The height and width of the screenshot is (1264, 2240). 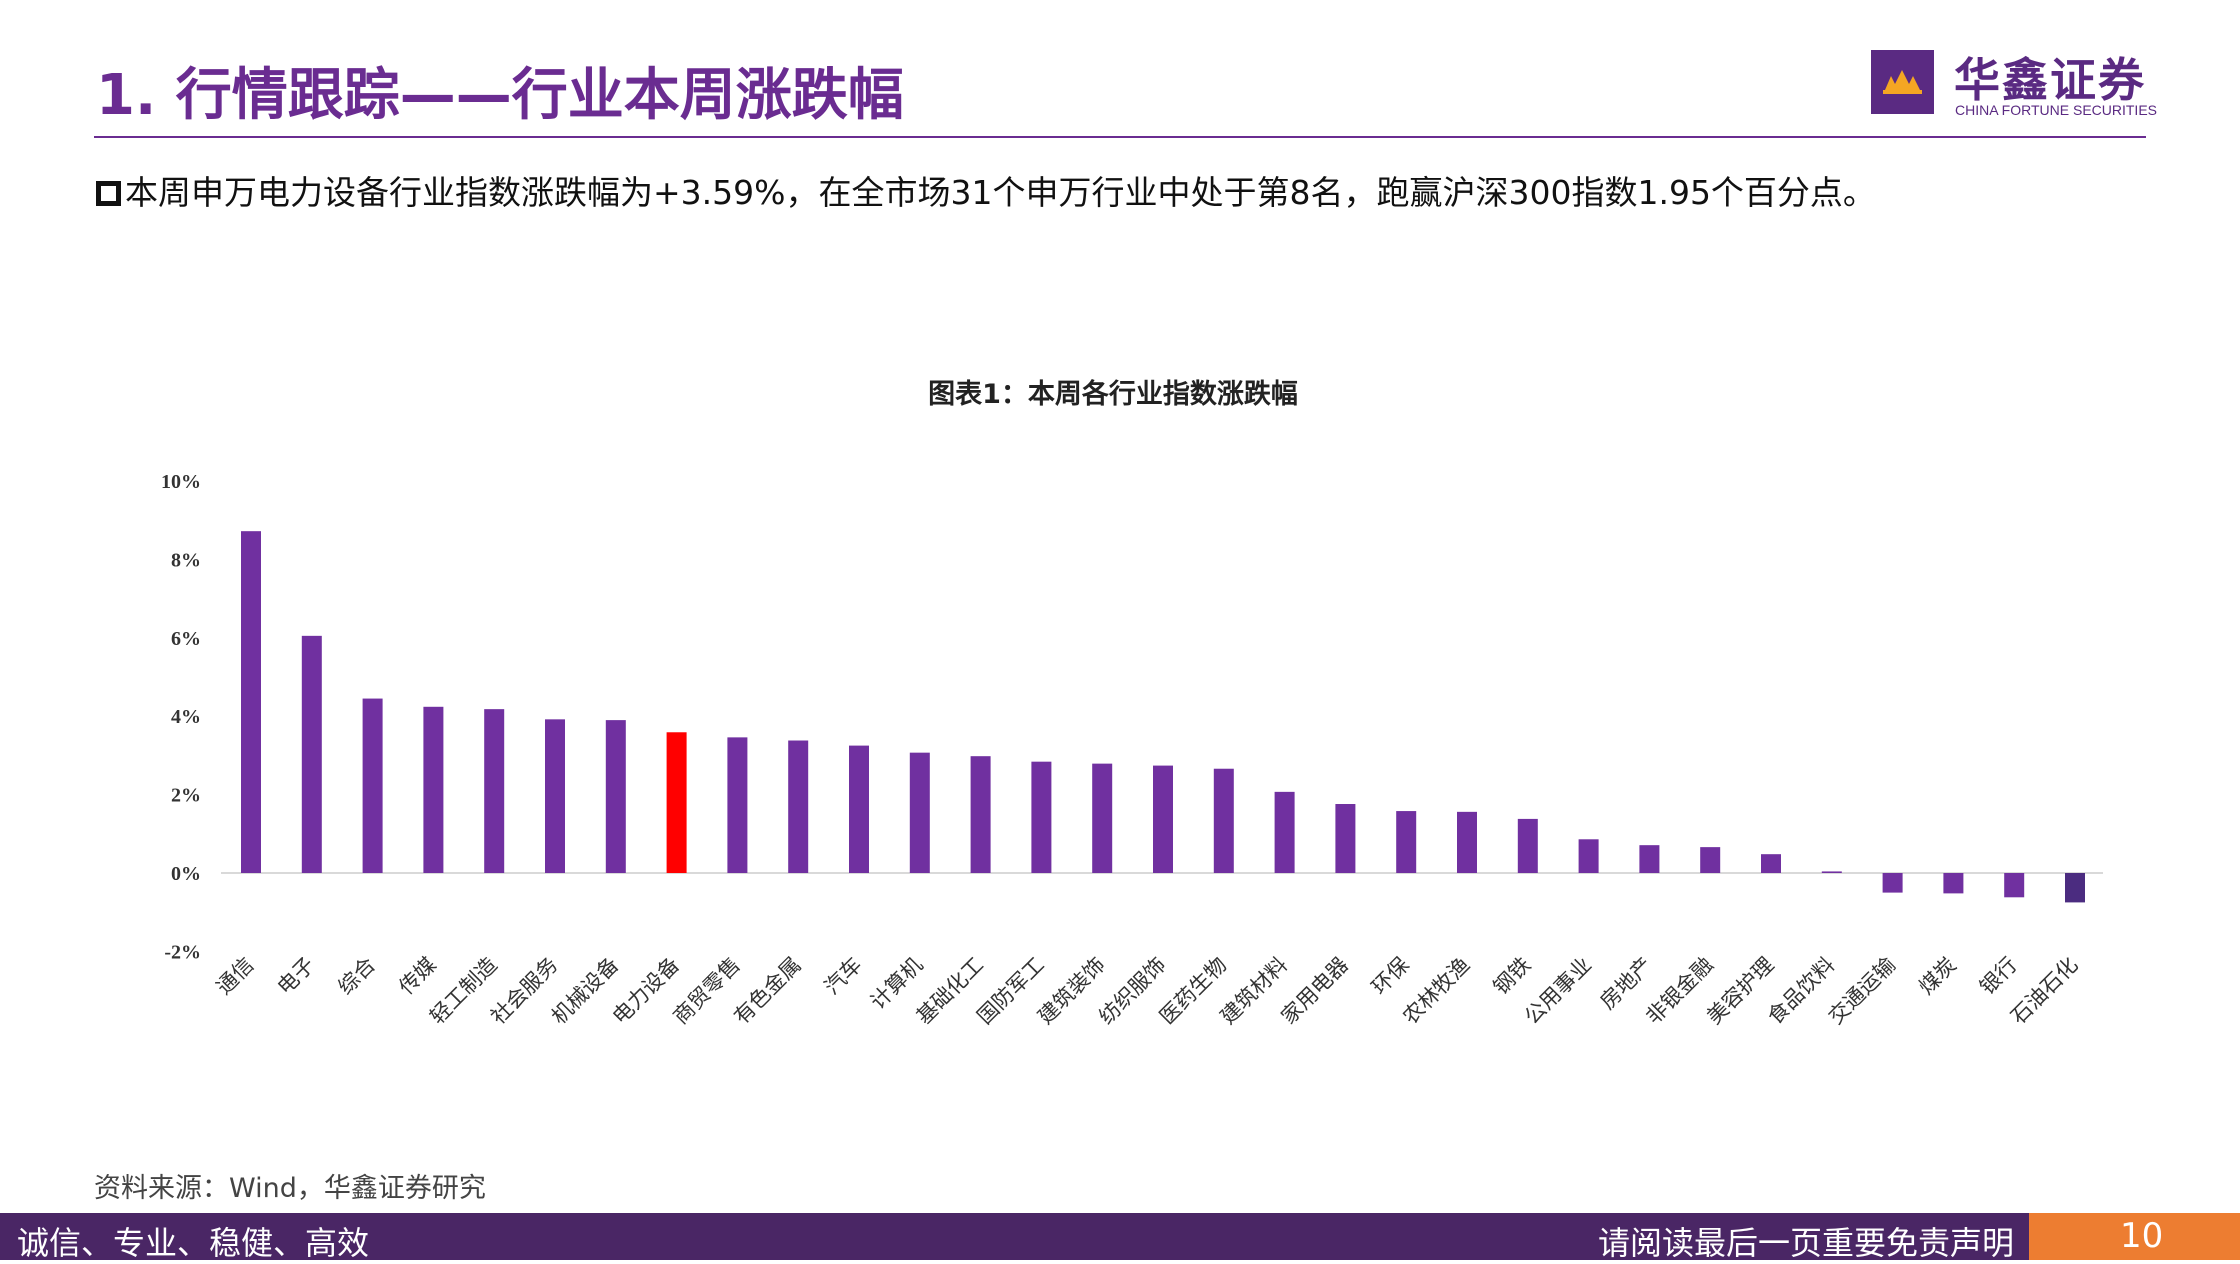 I want to click on bar-电力设备, so click(x=676, y=802).